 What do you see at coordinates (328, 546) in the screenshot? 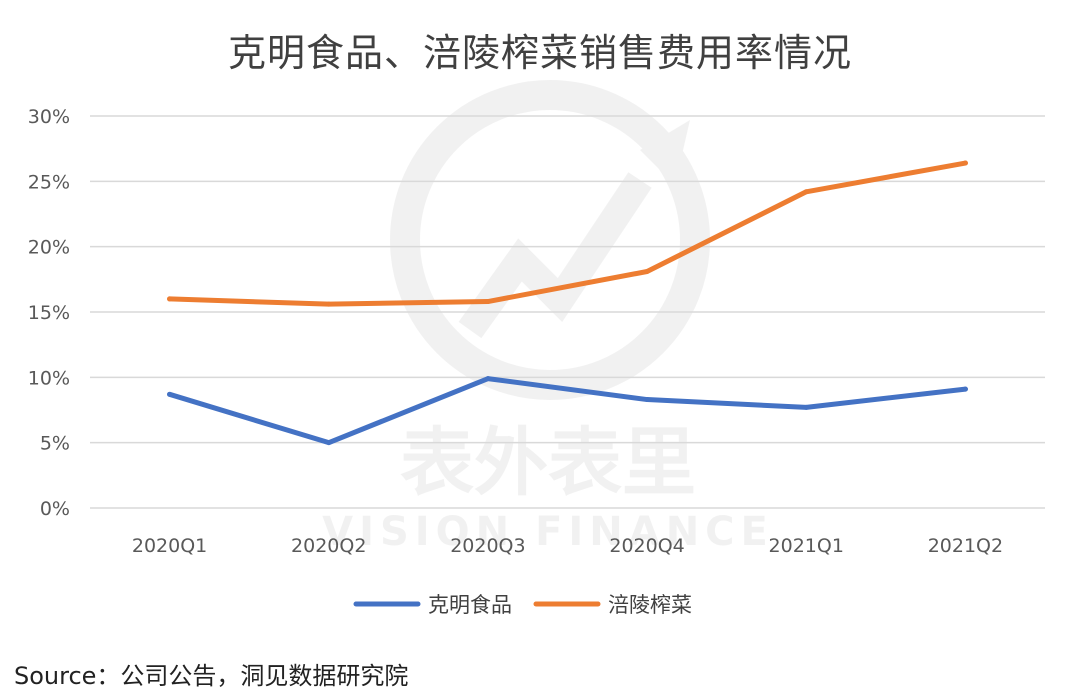
I see `x-tick-label: 2020Q2` at bounding box center [328, 546].